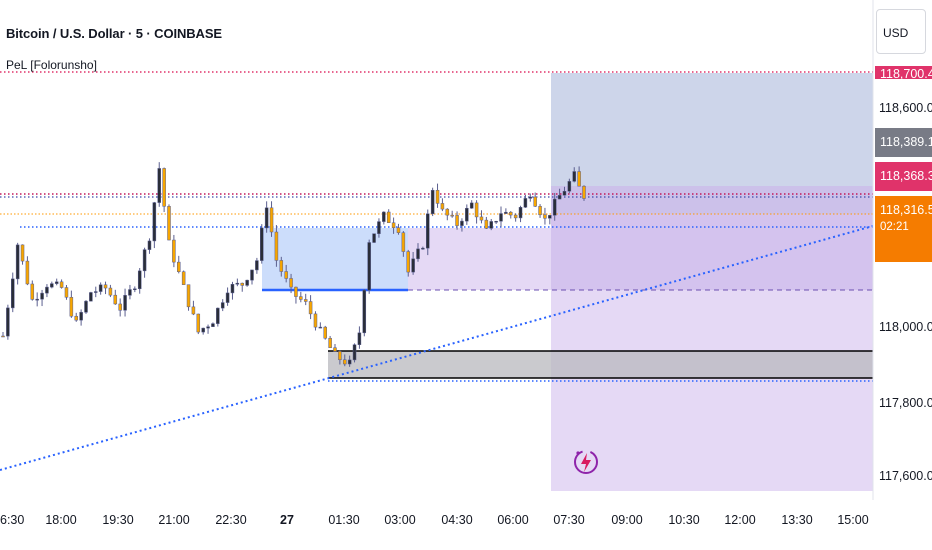 This screenshot has height=550, width=932. What do you see at coordinates (287, 520) in the screenshot?
I see `time-axis-label: 27` at bounding box center [287, 520].